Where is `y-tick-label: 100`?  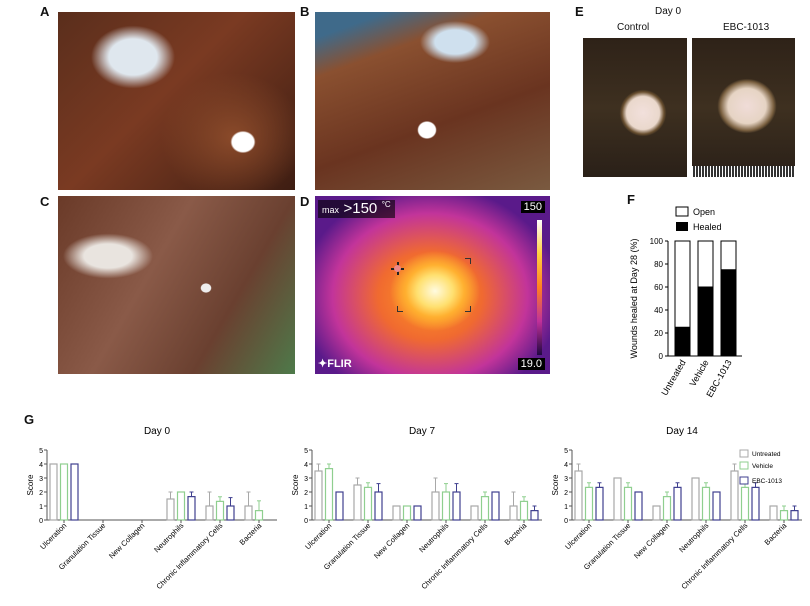 y-tick-label: 100 is located at coordinates (657, 241).